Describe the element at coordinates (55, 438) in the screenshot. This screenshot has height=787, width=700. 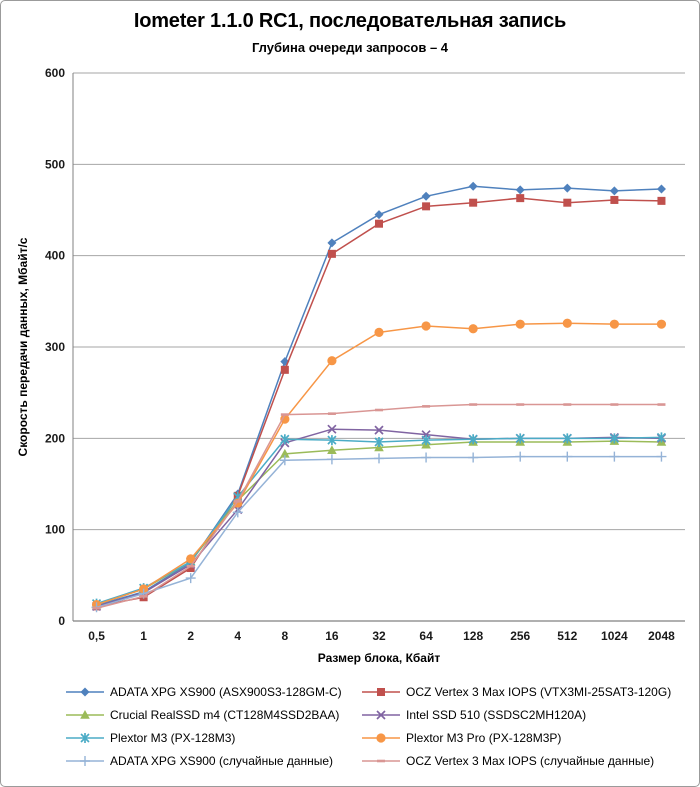
I see `y-tick-label: 200` at that location.